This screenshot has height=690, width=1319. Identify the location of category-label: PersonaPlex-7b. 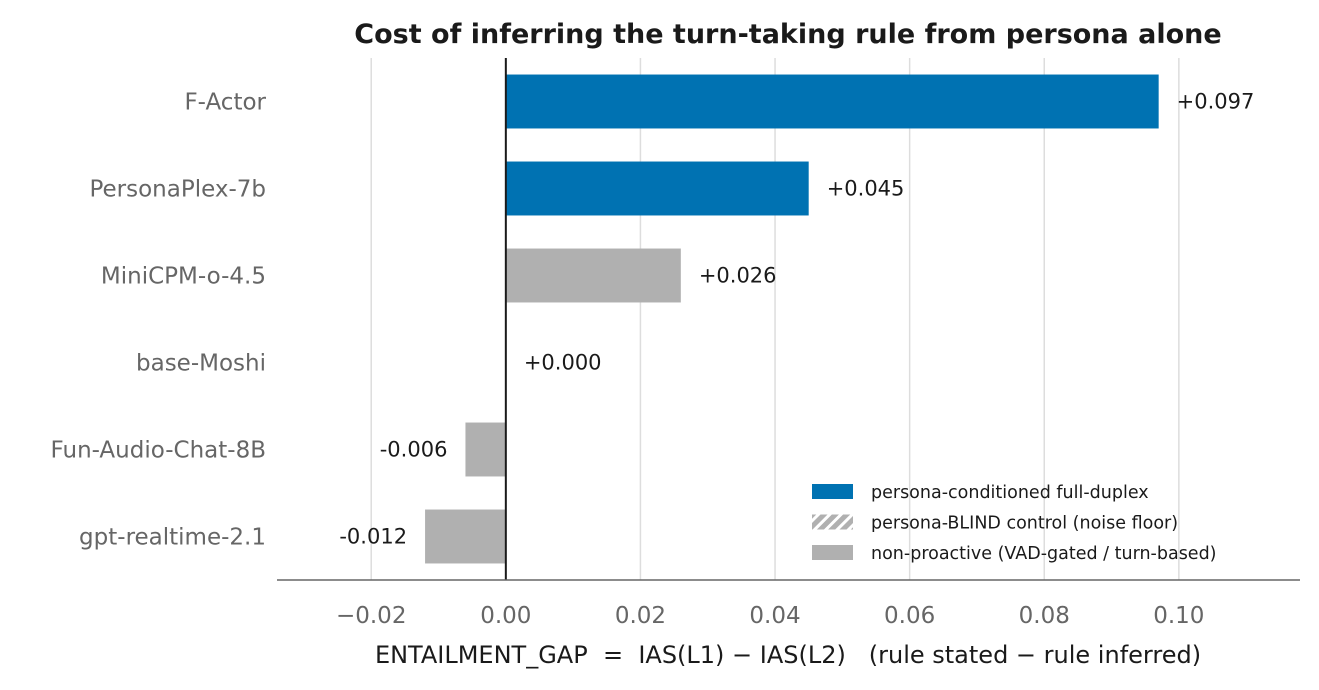
(177, 190).